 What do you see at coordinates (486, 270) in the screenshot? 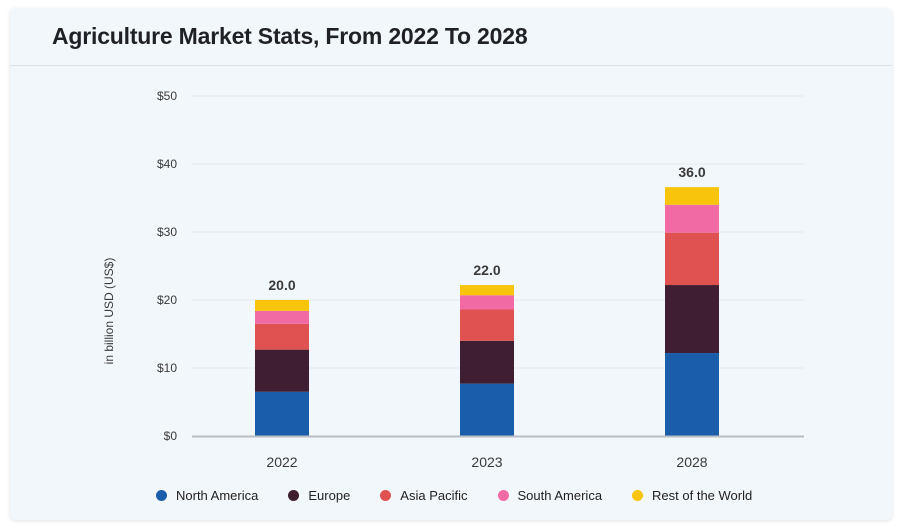
I see `bar-total-label: 22.0` at bounding box center [486, 270].